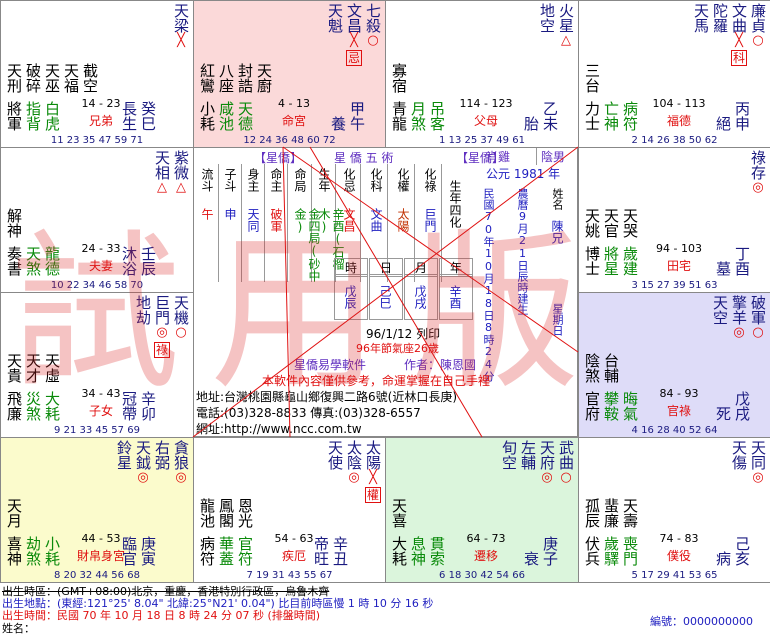 The image size is (770, 636). What do you see at coordinates (235, 78) in the screenshot?
I see `minor-stars: 紅鸞 八座 封誥 天廚` at bounding box center [235, 78].